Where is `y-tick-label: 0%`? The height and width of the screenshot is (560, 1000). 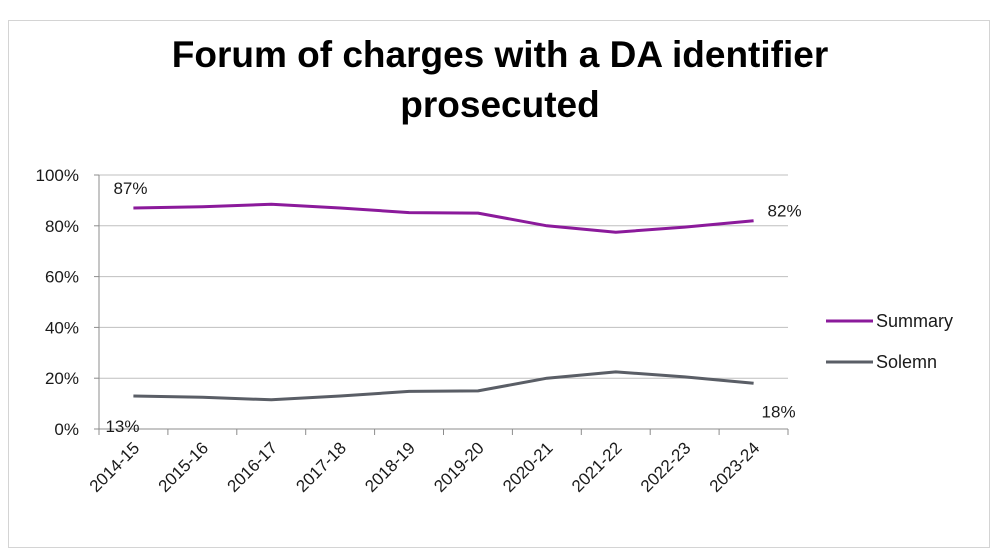 y-tick-label: 0% is located at coordinates (66, 429).